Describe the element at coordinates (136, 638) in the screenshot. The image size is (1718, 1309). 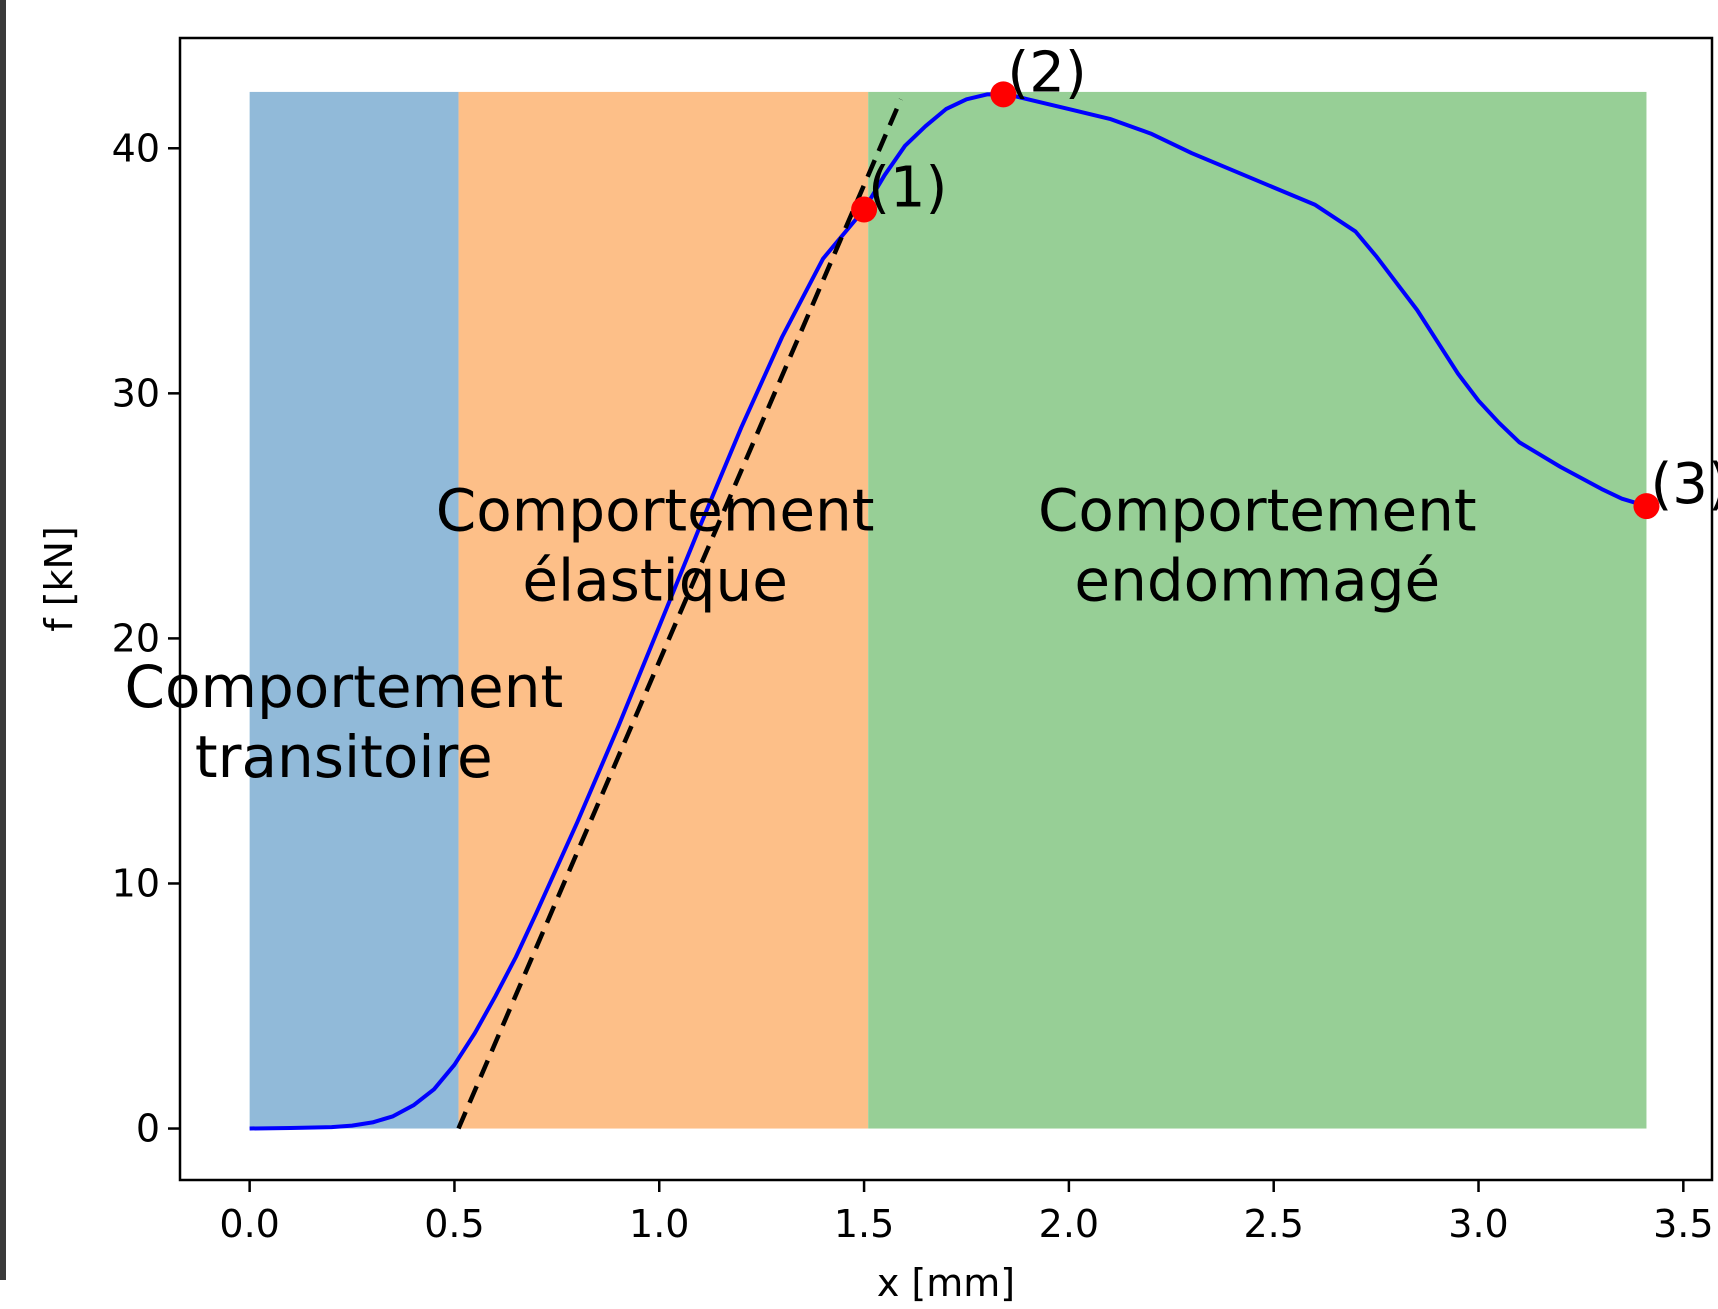
I see `y-tick-label: 20` at that location.